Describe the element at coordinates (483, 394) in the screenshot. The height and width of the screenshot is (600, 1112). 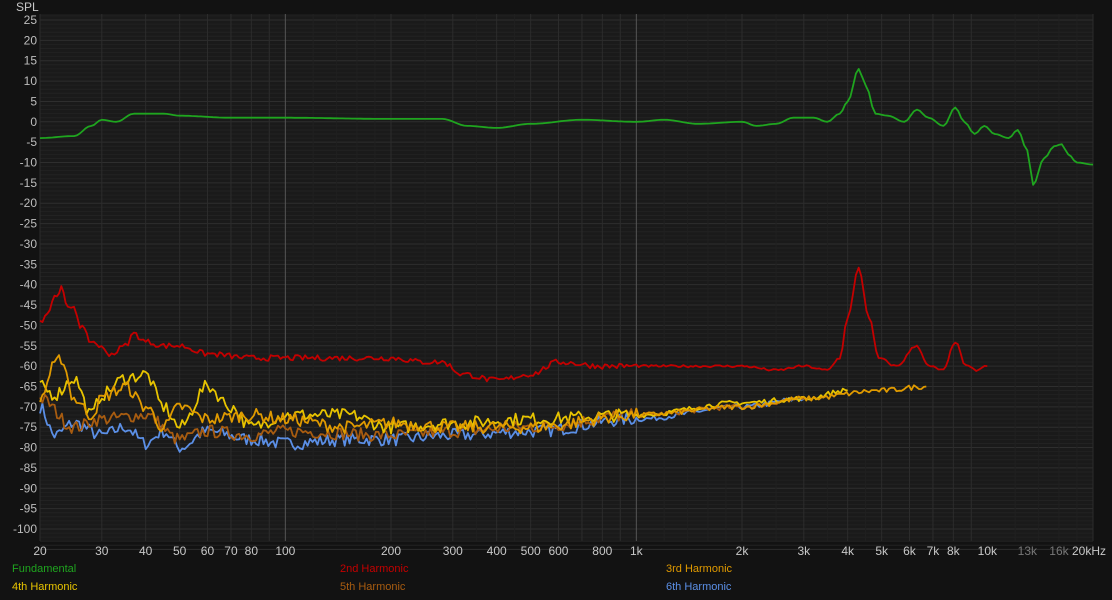
I see `series-line-3rd-harmonic` at that location.